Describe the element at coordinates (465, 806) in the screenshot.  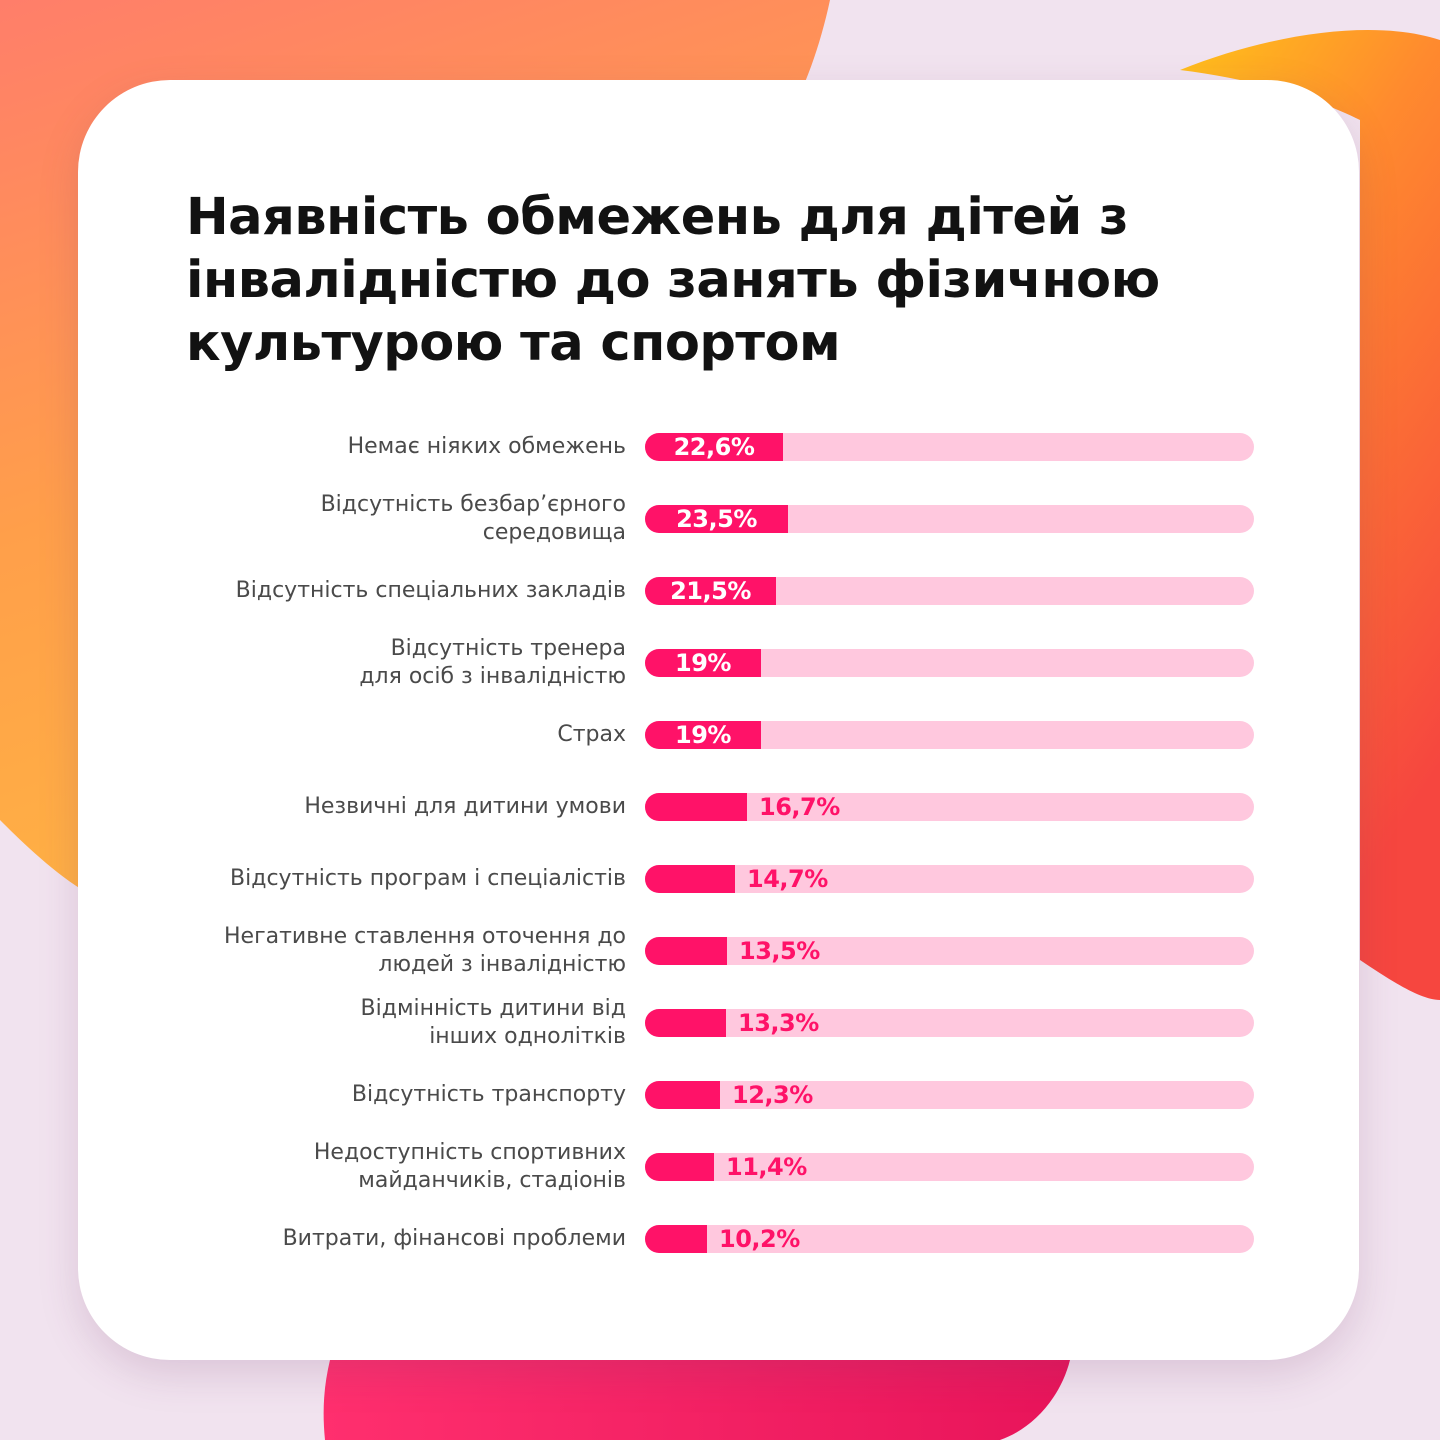
I see `category-label: Незвичні для дитини умови` at that location.